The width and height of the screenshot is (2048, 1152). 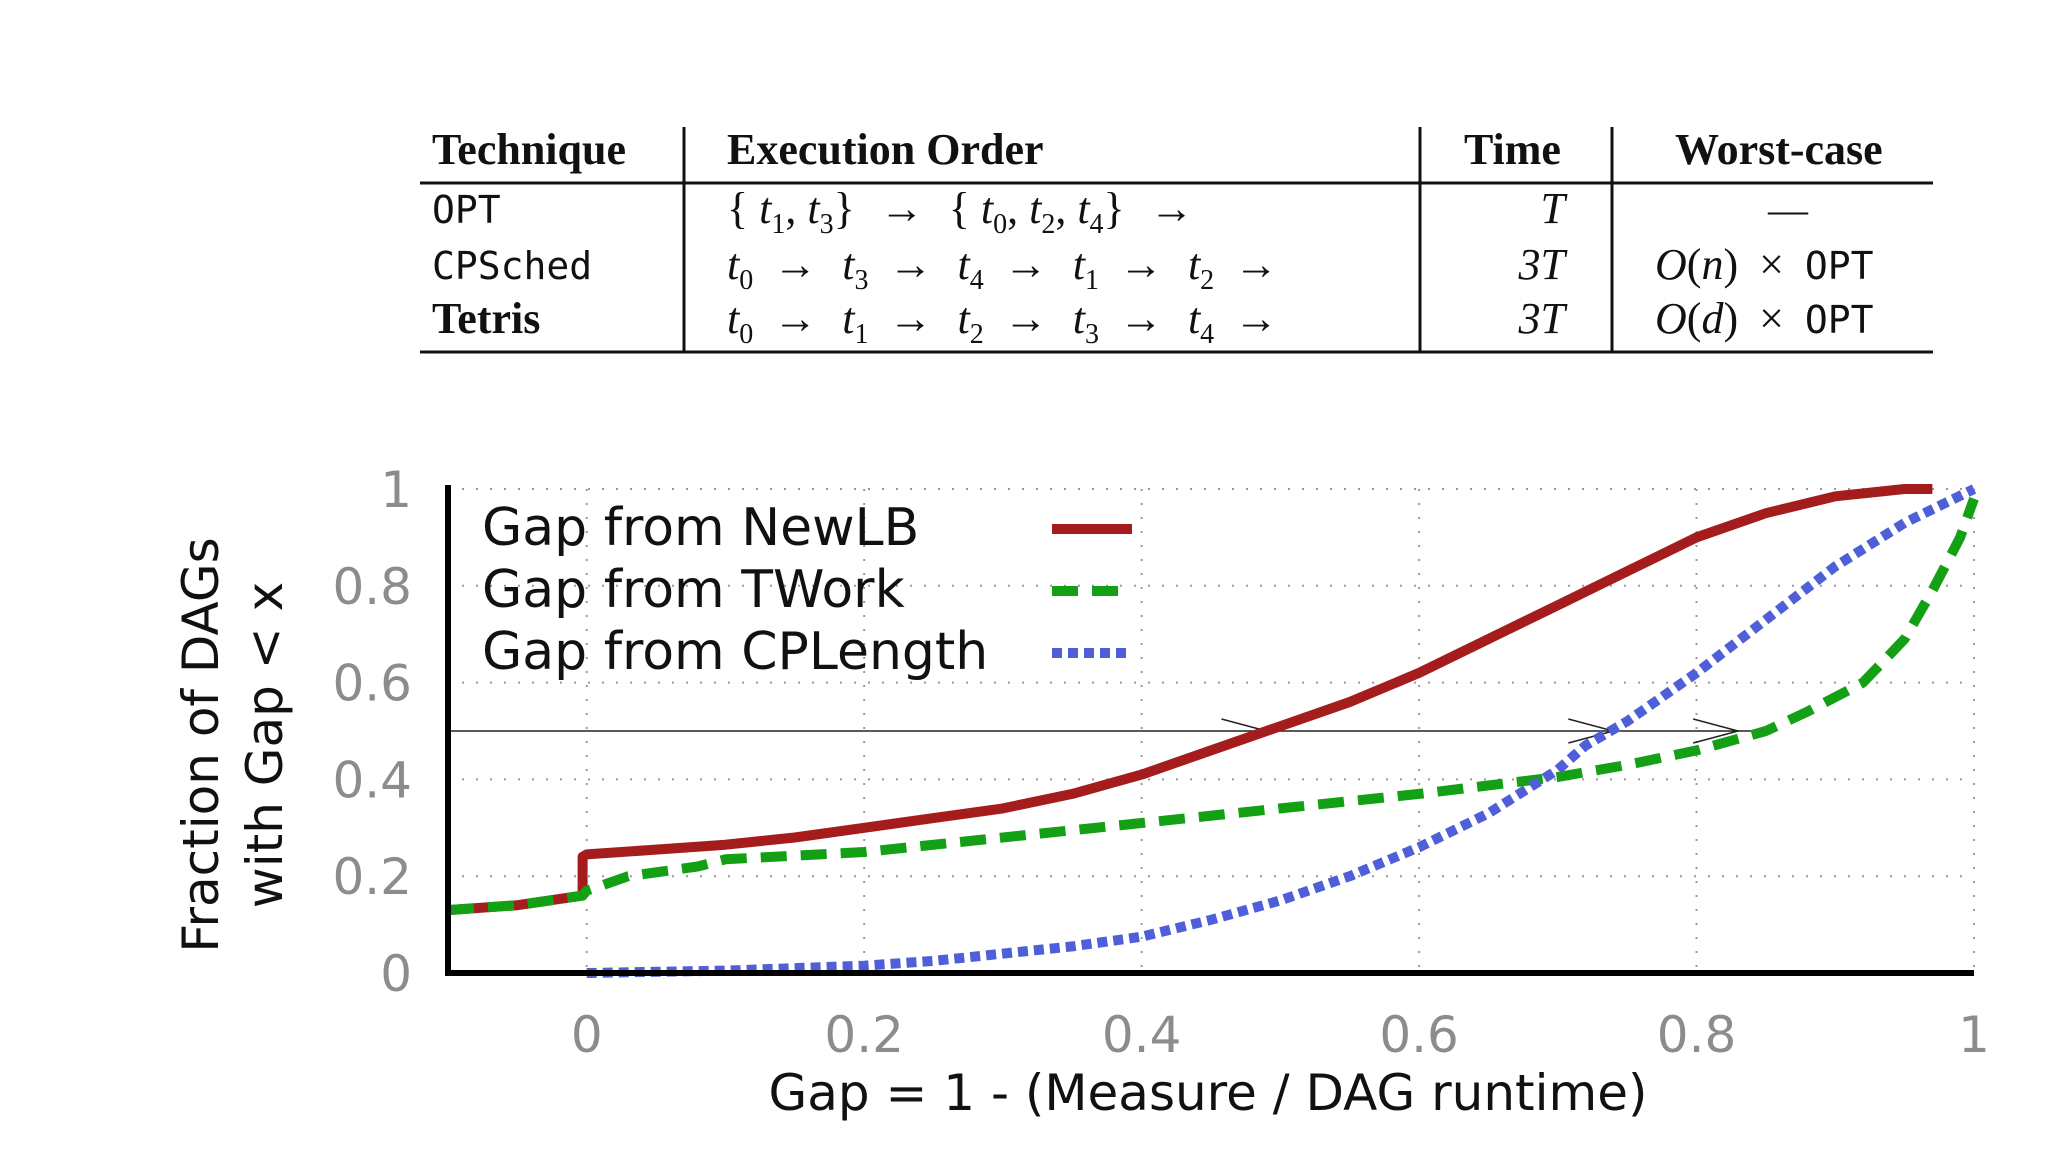 What do you see at coordinates (1100, 731) in the screenshot?
I see `reference-line-group` at bounding box center [1100, 731].